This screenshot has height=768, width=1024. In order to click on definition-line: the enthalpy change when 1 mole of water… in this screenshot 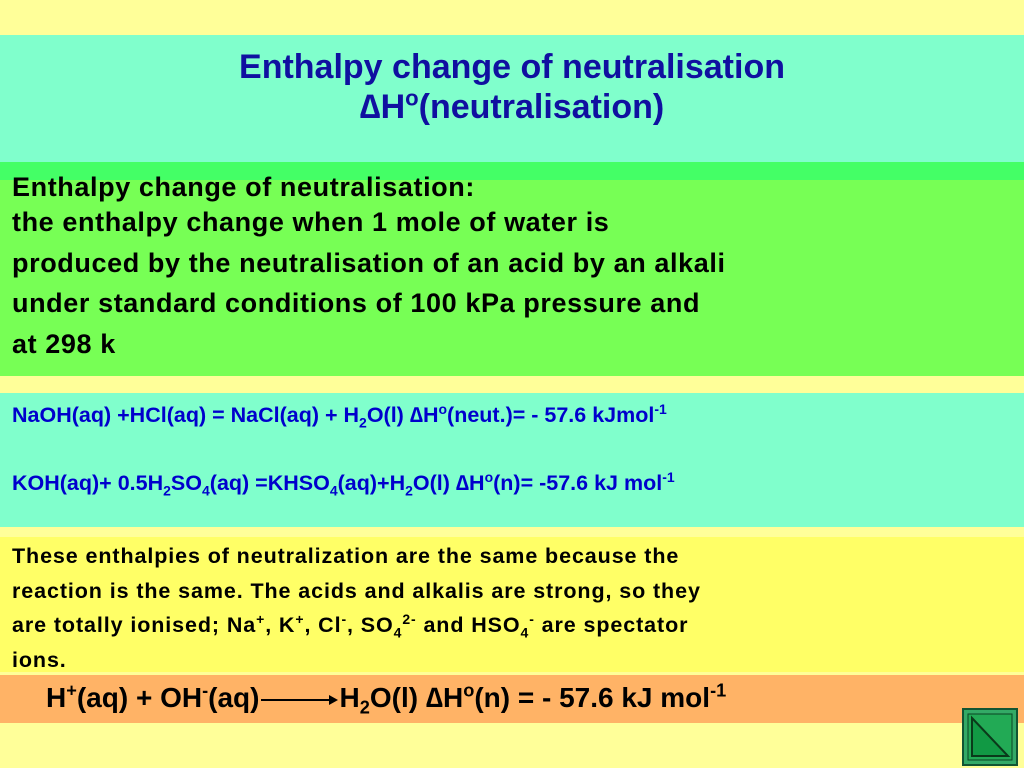, I will do `click(311, 222)`.